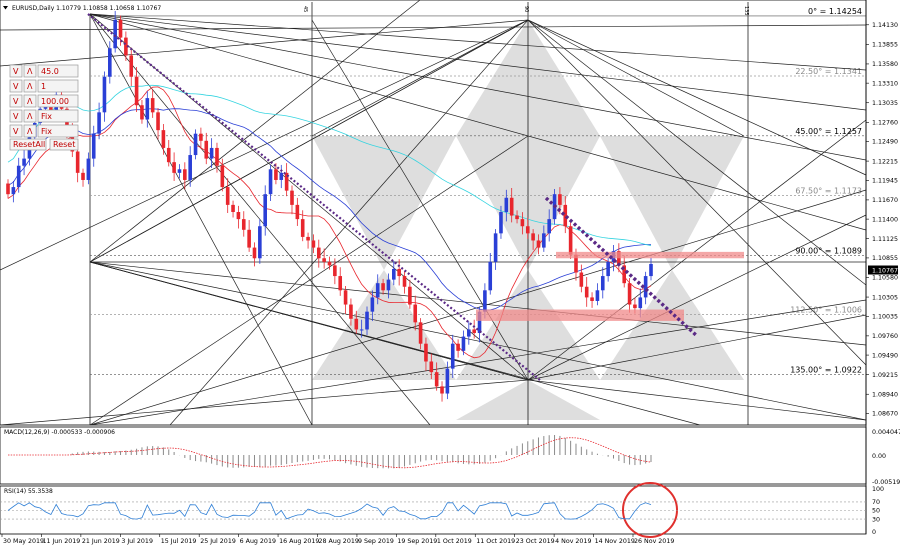 The image size is (900, 547). Describe the element at coordinates (305, 9) in the screenshot. I see `vertical-marker-label: 45` at that location.